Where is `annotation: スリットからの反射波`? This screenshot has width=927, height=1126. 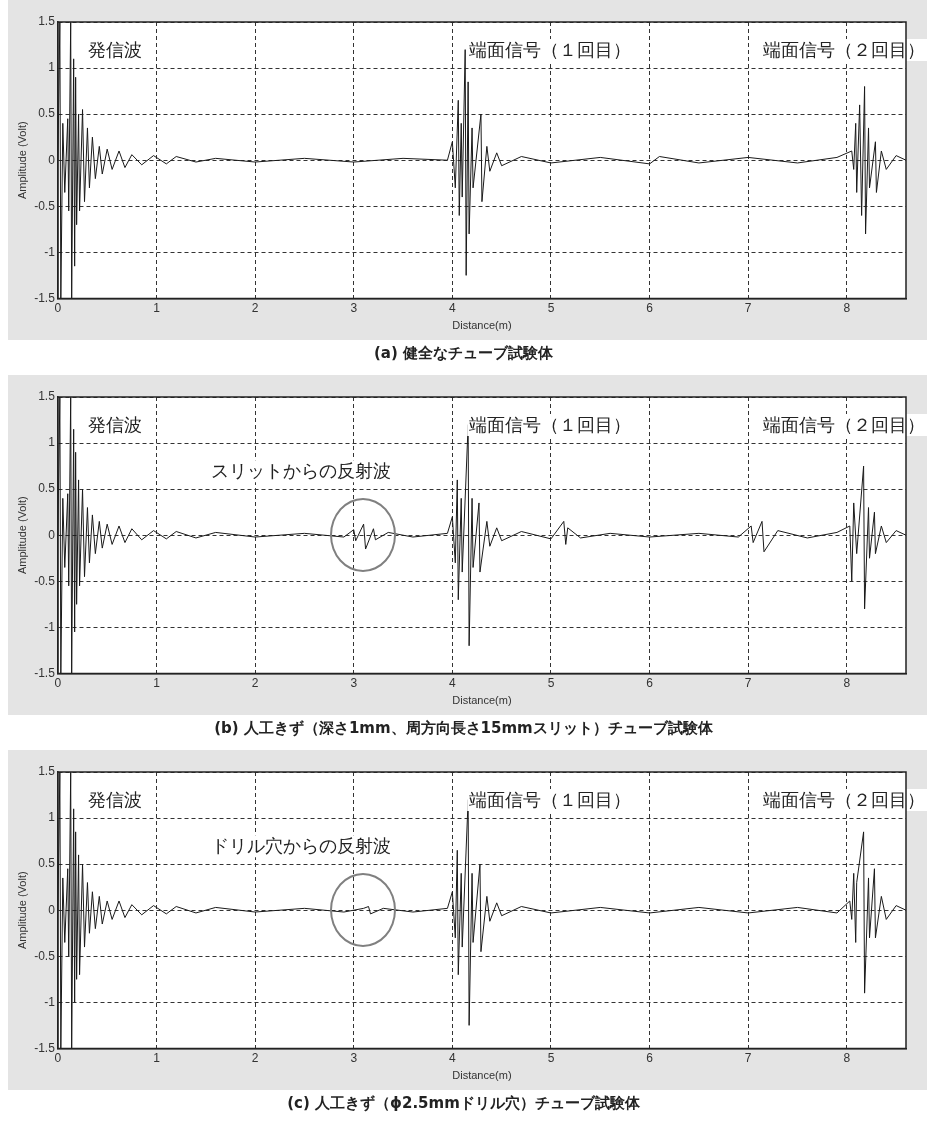
annotation: スリットからの反射波 is located at coordinates (301, 471).